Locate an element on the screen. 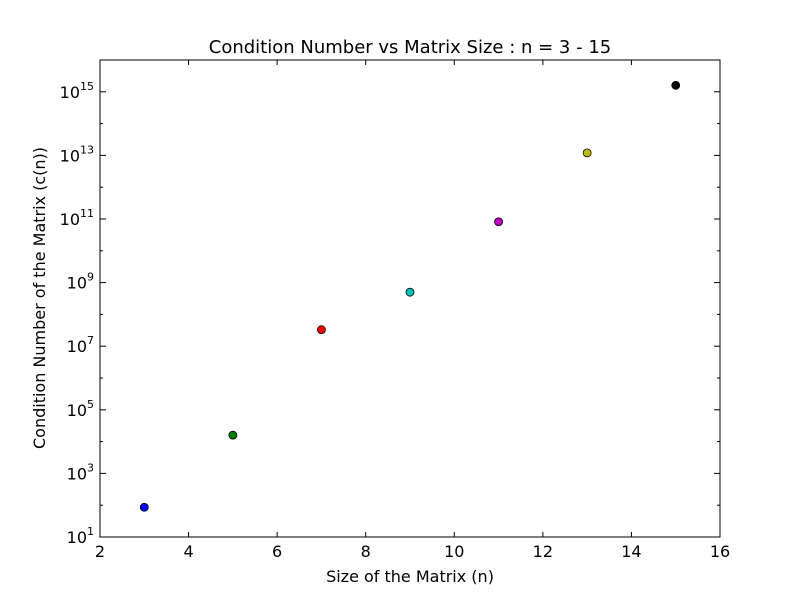 This screenshot has width=800, height=597. x-tick-label: 6 is located at coordinates (277, 551).